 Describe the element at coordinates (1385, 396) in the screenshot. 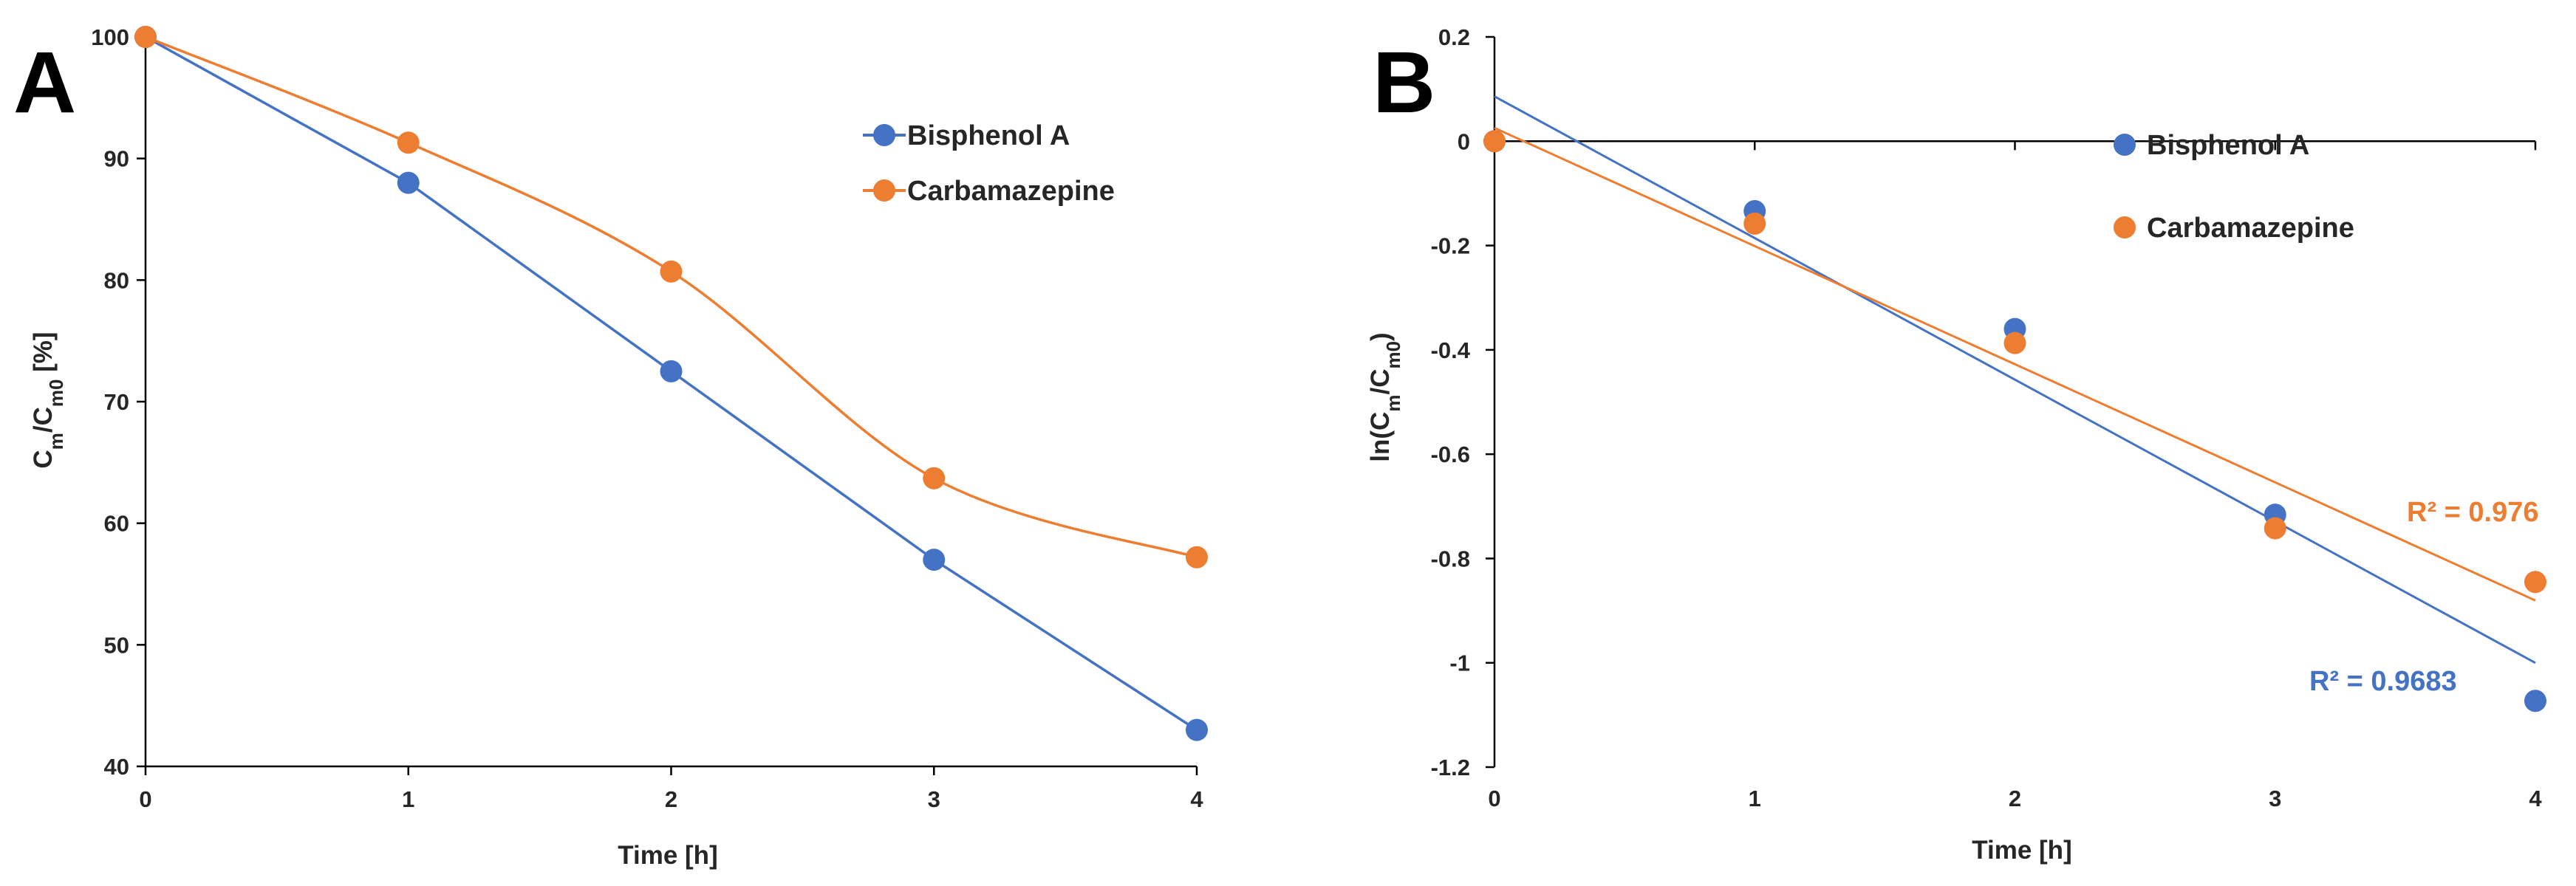

I see `panel-b-y-axis-title: ln(Cm/Cm0)` at that location.